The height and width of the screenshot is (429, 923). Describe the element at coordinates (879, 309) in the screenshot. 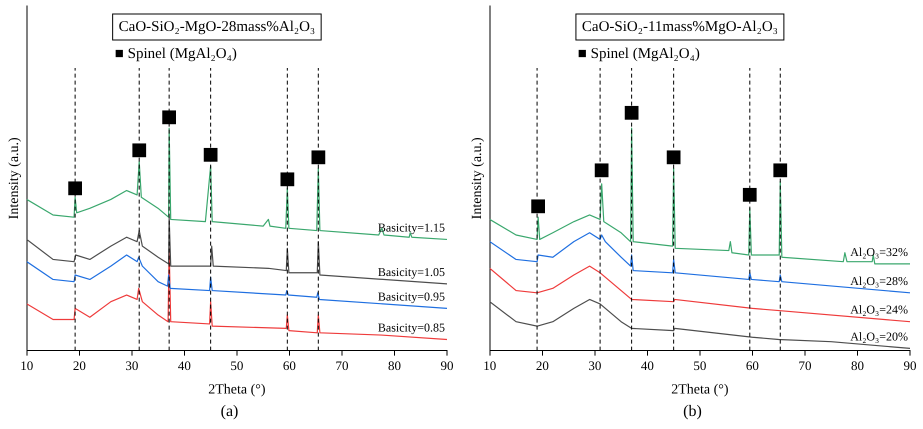

I see `series-label: Al₂O₃=24%` at that location.